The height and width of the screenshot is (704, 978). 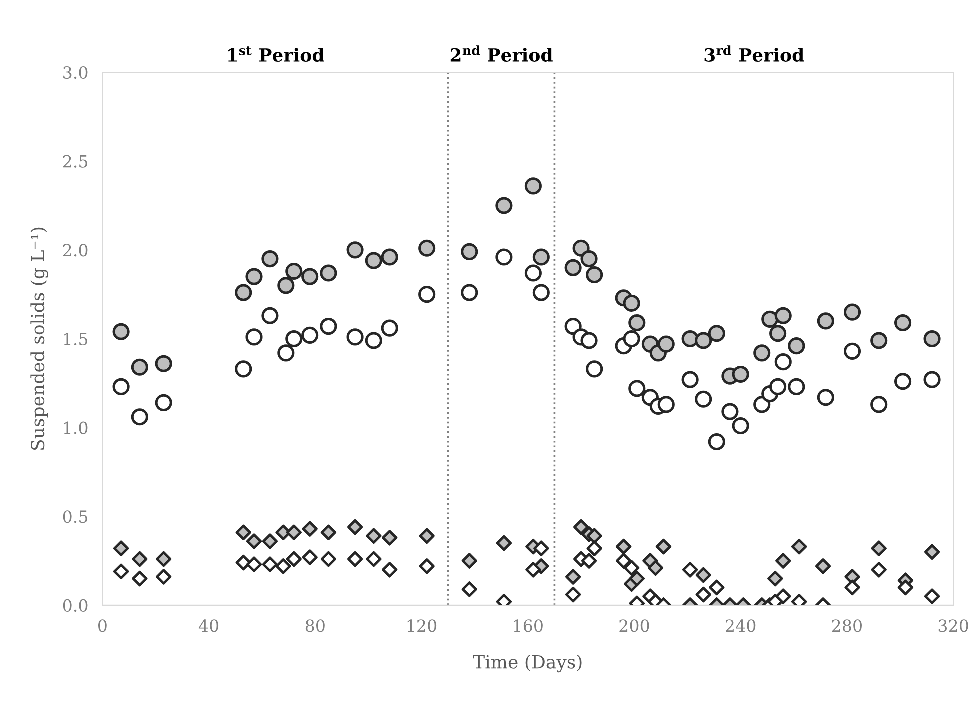 What do you see at coordinates (75, 517) in the screenshot?
I see `y-tick-label: 0.5` at bounding box center [75, 517].